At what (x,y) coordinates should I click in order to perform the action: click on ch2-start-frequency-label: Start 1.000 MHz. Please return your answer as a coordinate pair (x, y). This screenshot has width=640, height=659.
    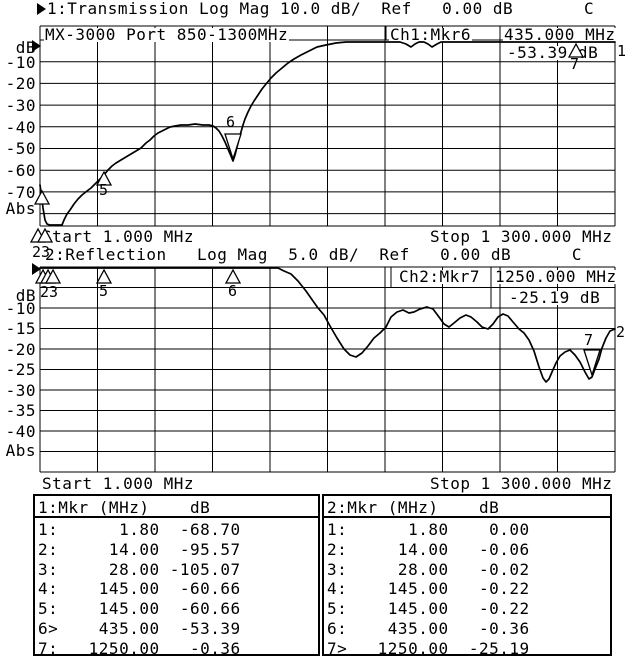
    Looking at the image, I should click on (118, 483).